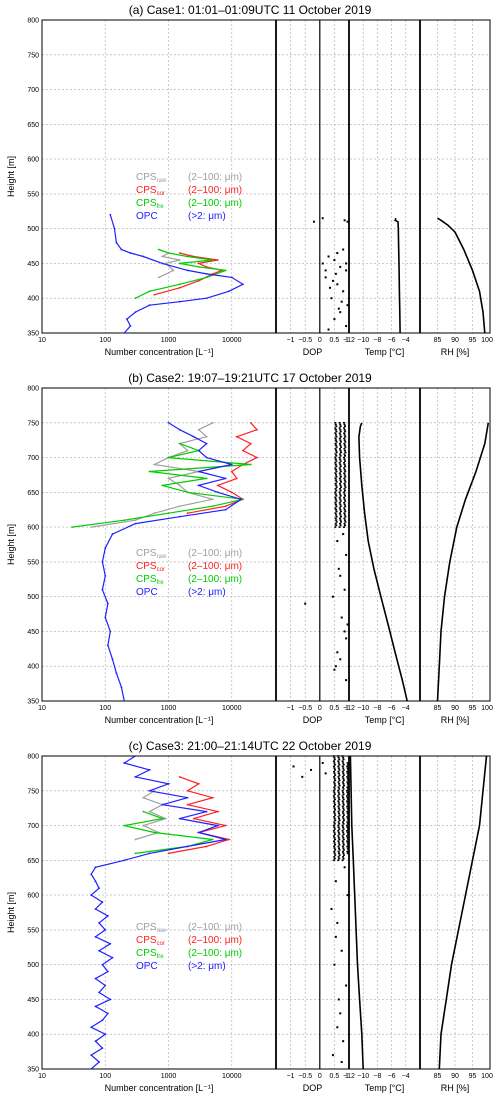  What do you see at coordinates (305, 708) in the screenshot?
I see `dop-tick-label: −0.5` at bounding box center [305, 708].